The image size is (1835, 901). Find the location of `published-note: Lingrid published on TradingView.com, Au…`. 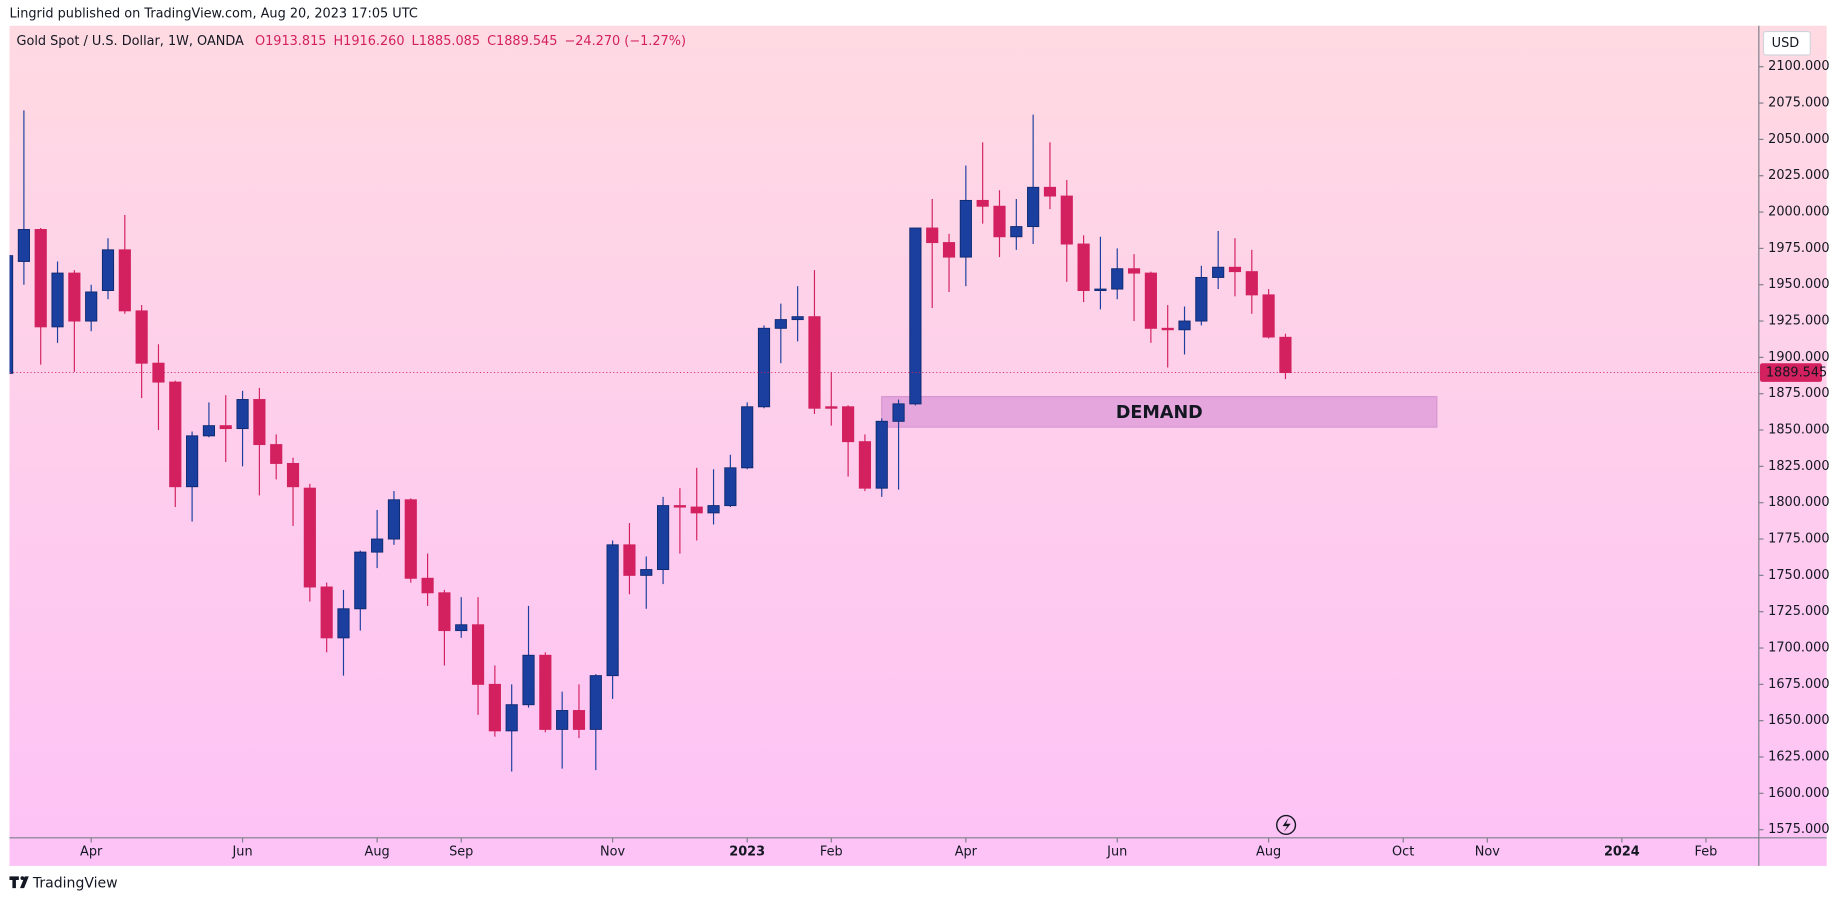

published-note: Lingrid published on TradingView.com, Au… is located at coordinates (213, 14).